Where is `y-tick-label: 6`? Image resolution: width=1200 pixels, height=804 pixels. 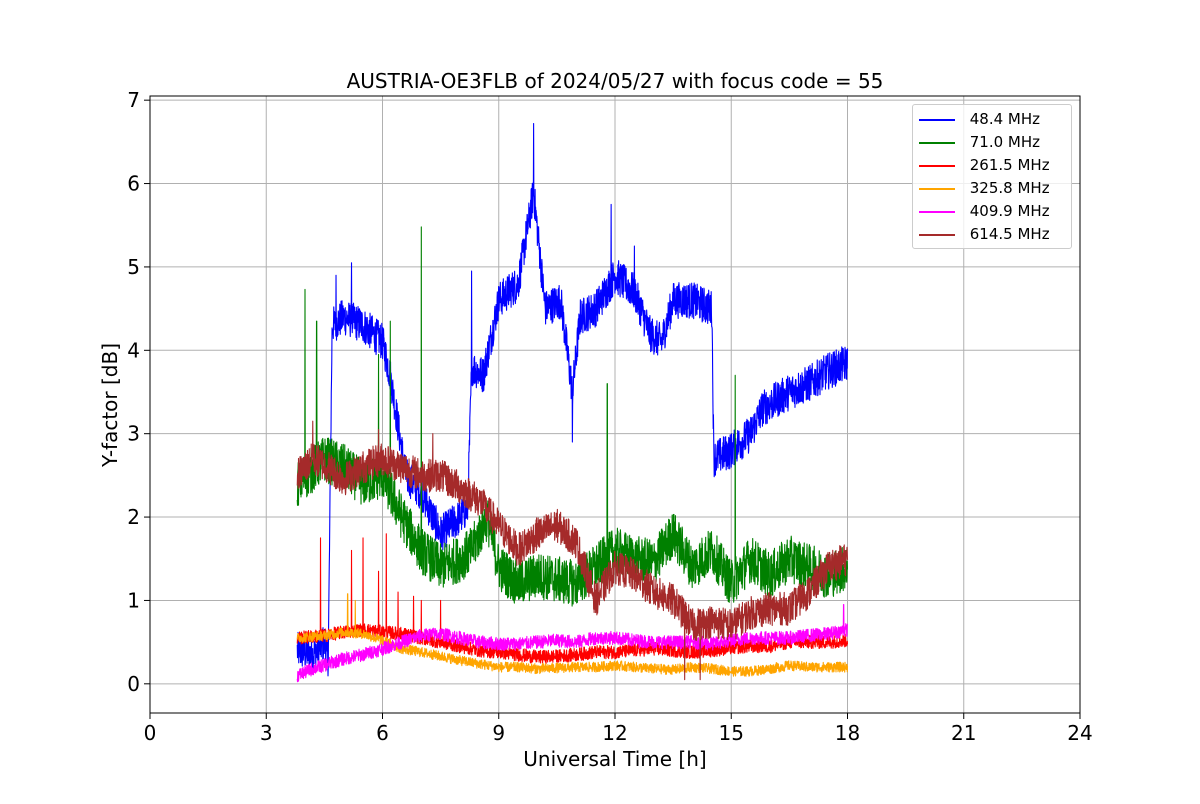
y-tick-label: 6 is located at coordinates (133, 184).